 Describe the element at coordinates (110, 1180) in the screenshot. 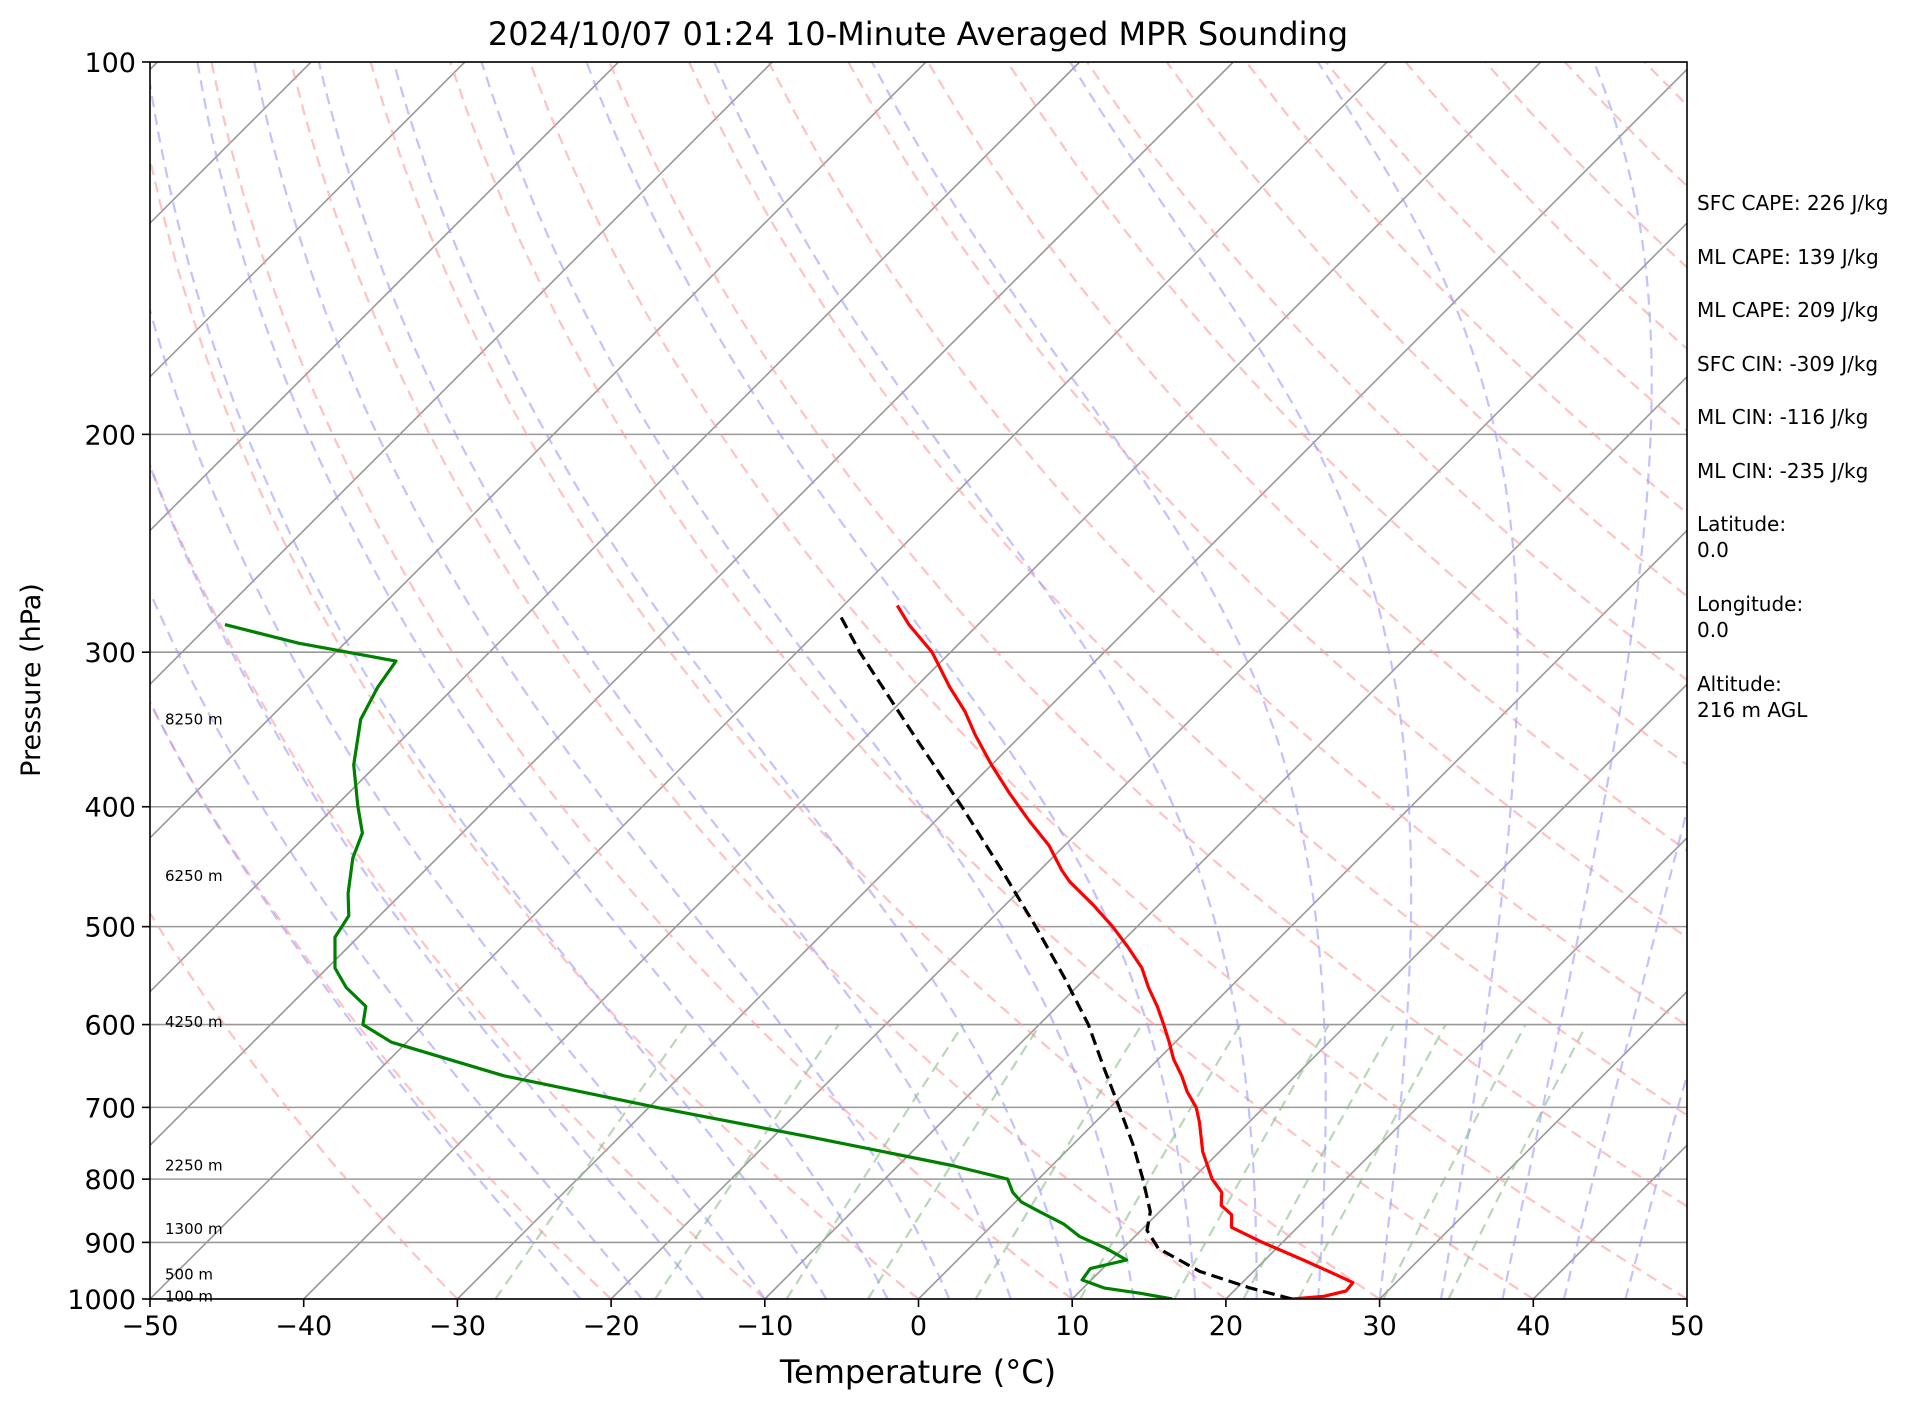

I see `y-tick-label: 800` at that location.